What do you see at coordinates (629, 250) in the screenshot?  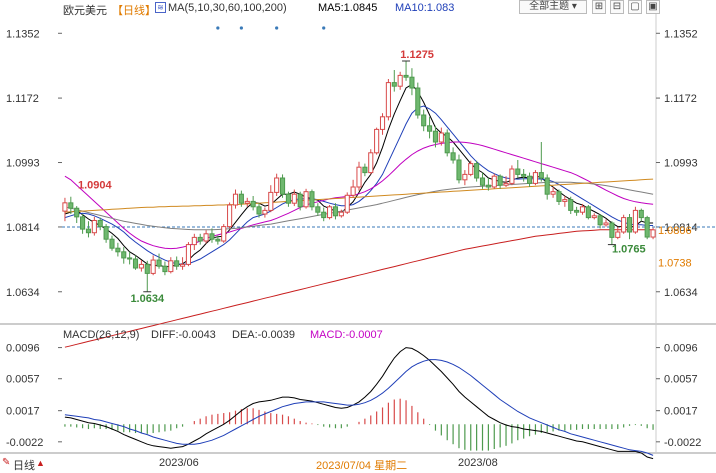 I see `price-annotation: 1.0765` at bounding box center [629, 250].